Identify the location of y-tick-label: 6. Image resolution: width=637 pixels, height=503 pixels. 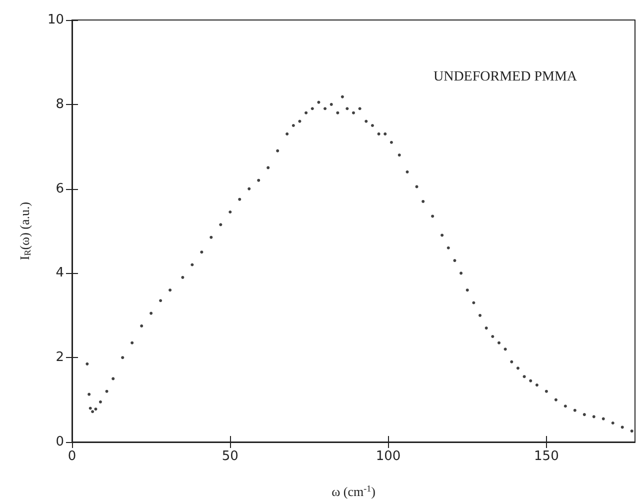
(60, 188).